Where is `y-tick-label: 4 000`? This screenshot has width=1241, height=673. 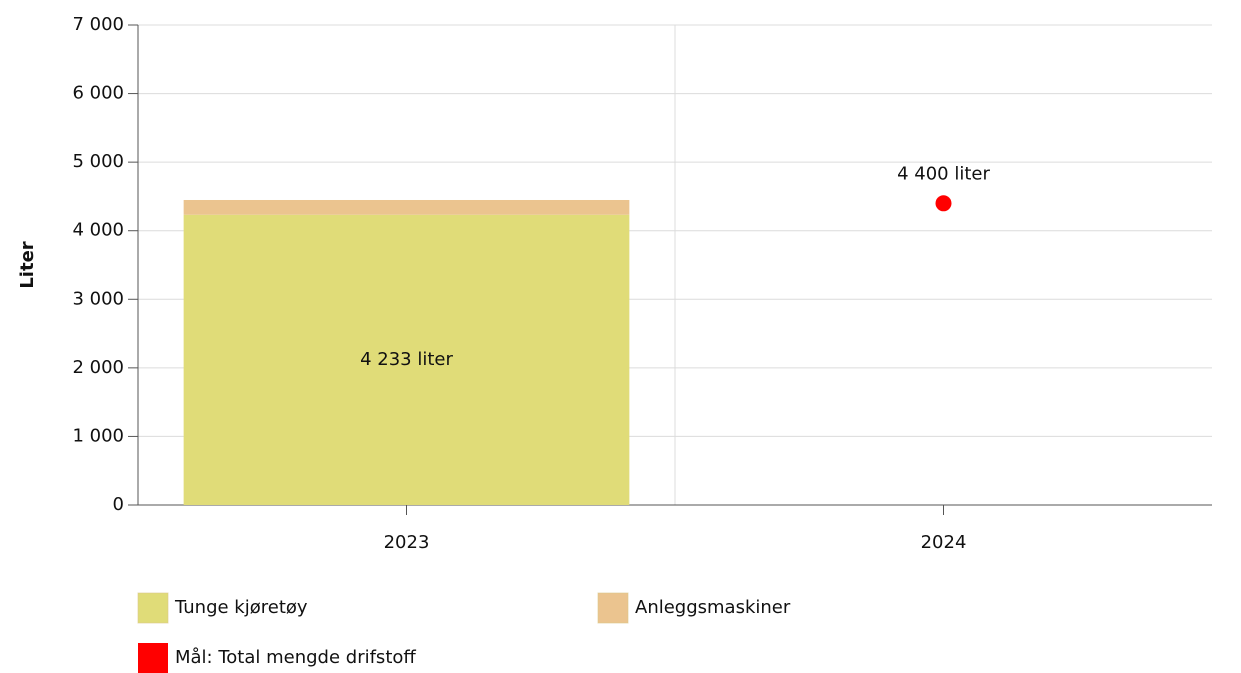 y-tick-label: 4 000 is located at coordinates (98, 230).